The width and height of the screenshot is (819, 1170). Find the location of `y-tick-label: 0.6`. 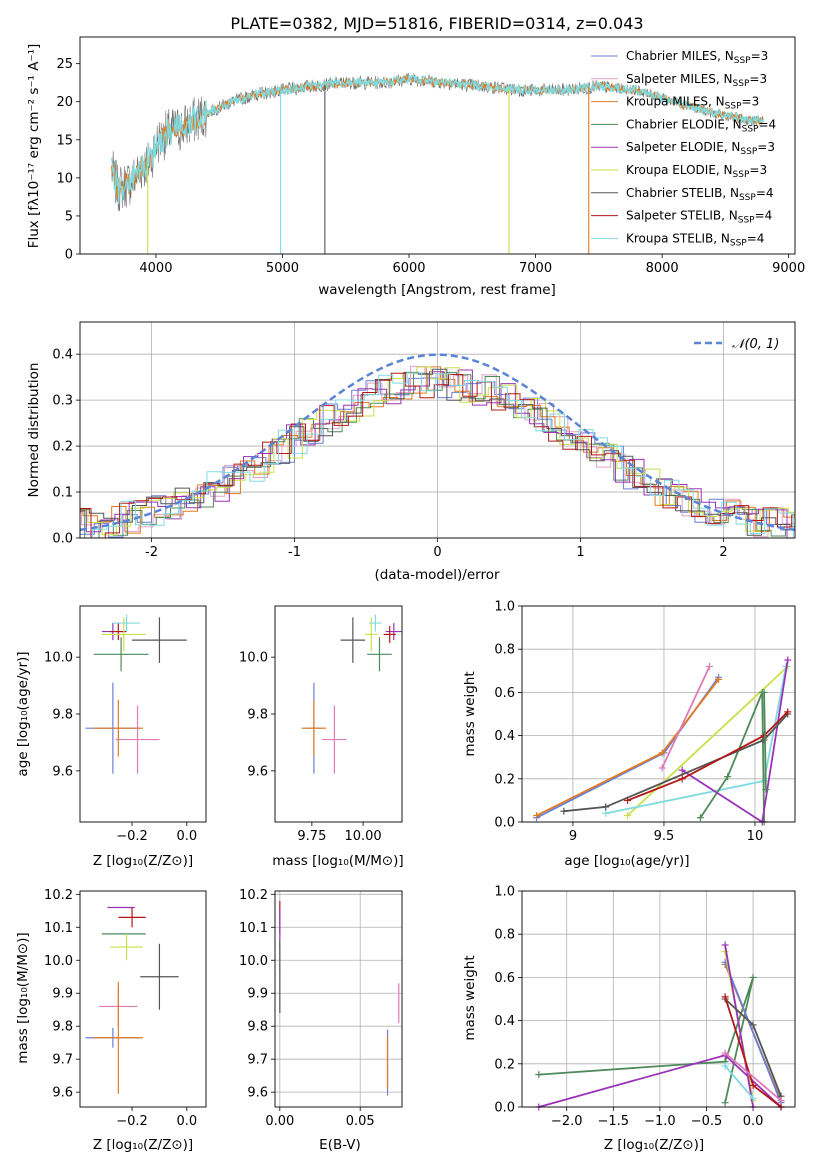

y-tick-label: 0.6 is located at coordinates (504, 978).